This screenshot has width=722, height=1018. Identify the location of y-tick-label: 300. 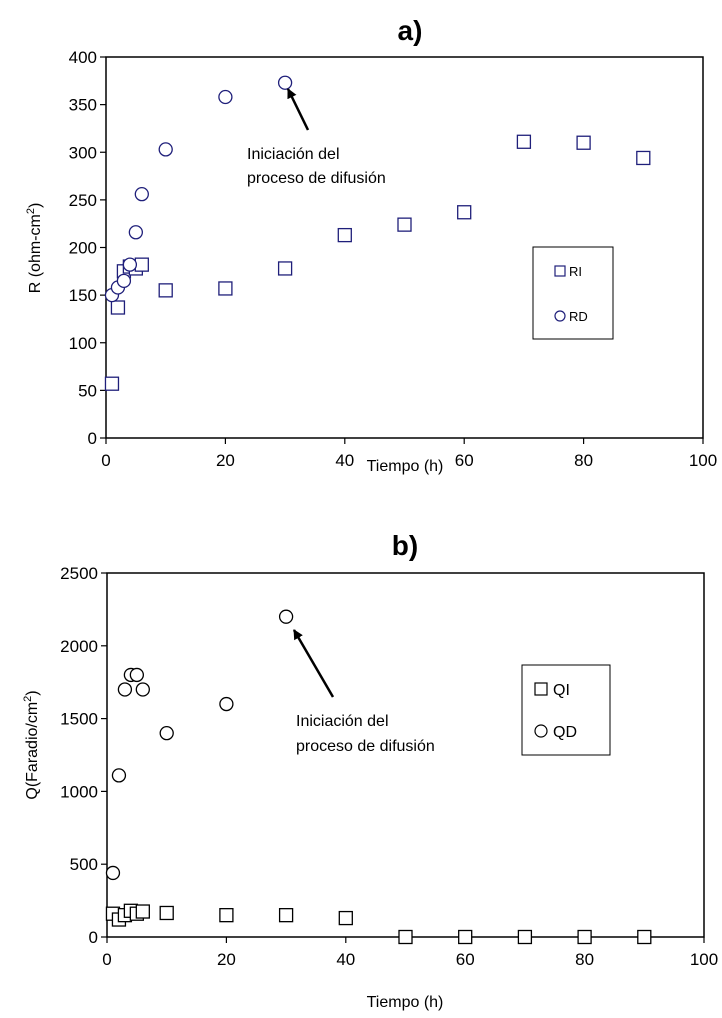
(83, 152).